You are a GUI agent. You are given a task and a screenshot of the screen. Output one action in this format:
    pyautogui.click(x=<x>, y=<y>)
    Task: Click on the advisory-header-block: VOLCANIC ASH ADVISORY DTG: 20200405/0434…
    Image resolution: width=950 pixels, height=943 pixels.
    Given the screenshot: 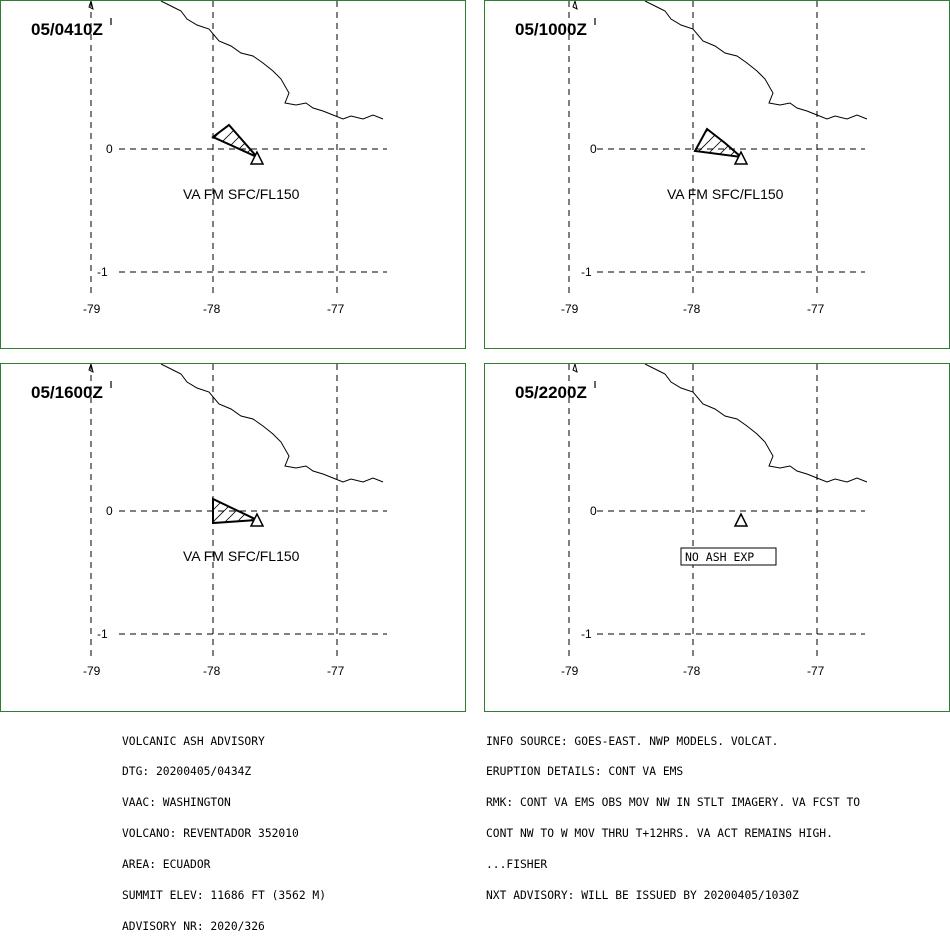 What is the action you would take?
    pyautogui.click(x=224, y=829)
    